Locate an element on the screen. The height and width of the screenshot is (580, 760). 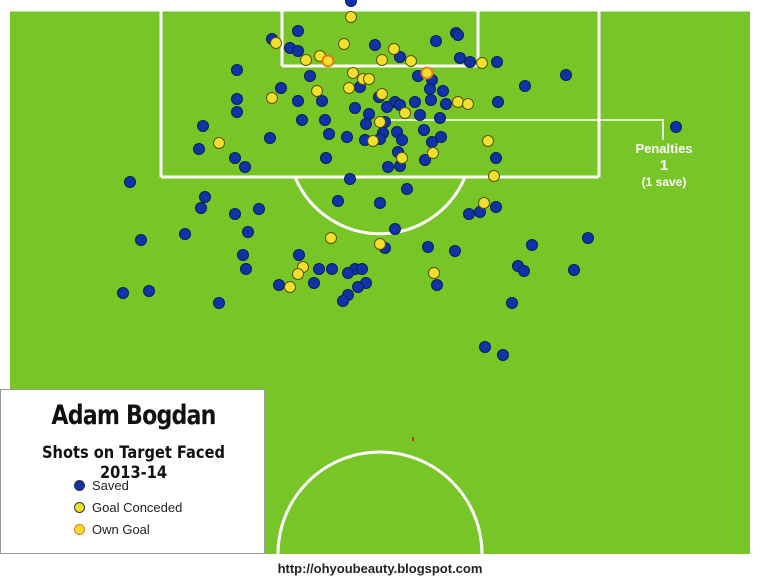
penalty-summary: Penalties 1 (1 save) is located at coordinates (664, 165).